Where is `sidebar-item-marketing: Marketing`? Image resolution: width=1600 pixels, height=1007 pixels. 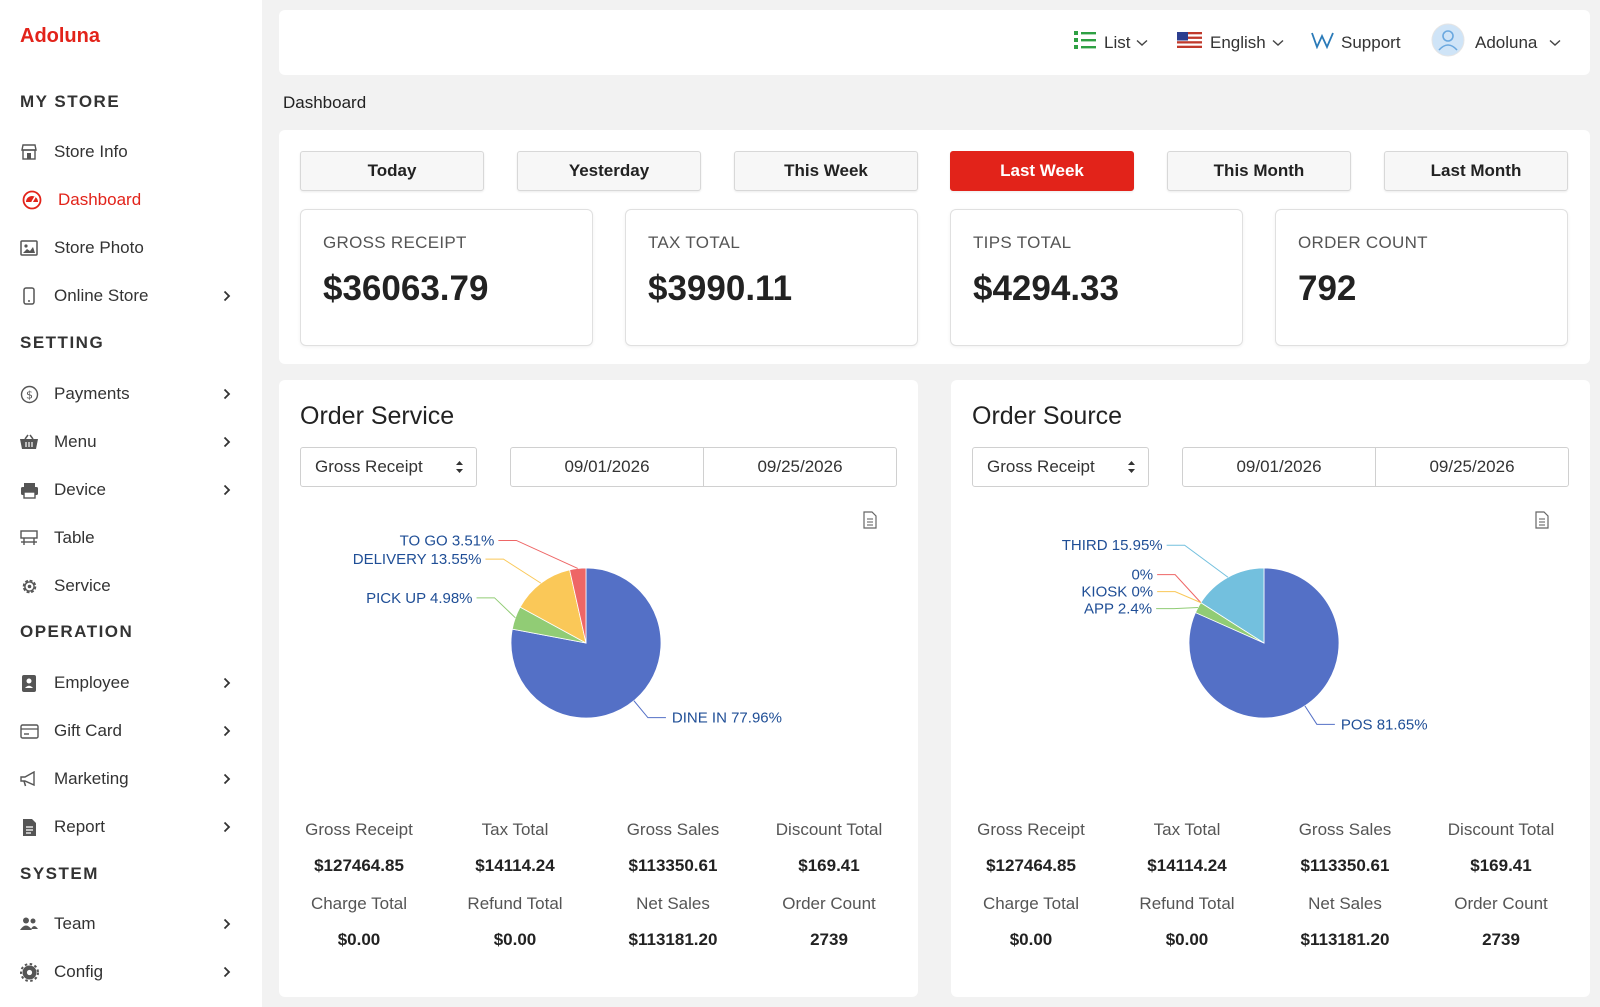
sidebar-item-marketing: Marketing is located at coordinates (131, 779).